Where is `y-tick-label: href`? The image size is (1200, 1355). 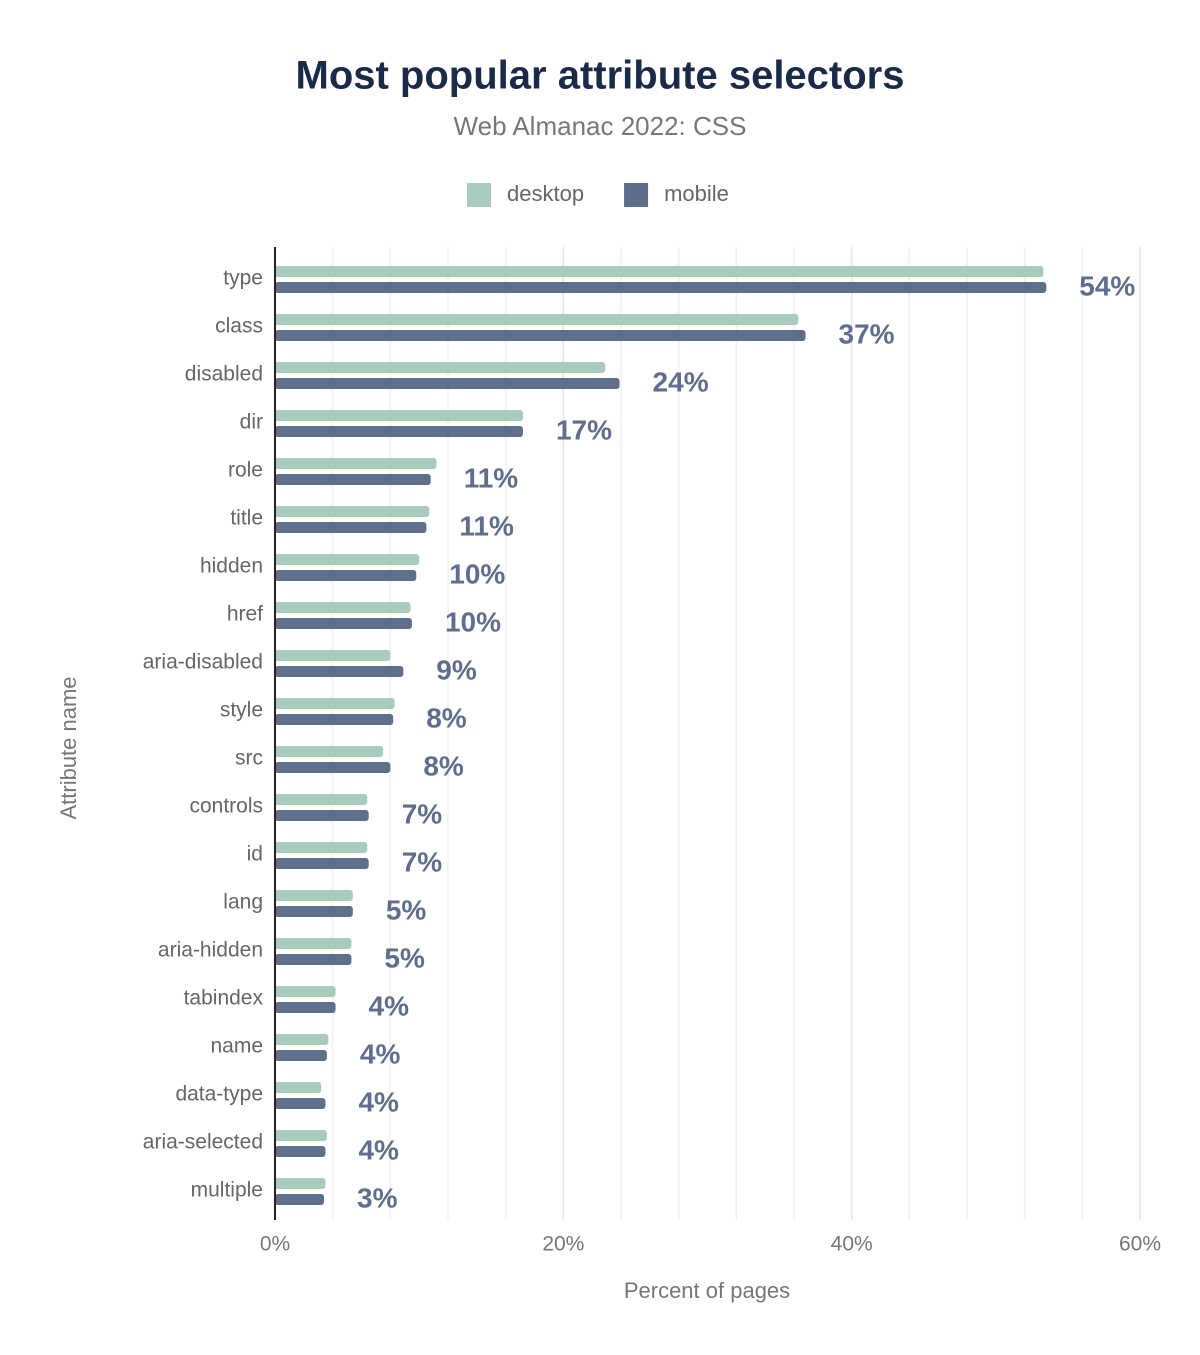
y-tick-label: href is located at coordinates (245, 614).